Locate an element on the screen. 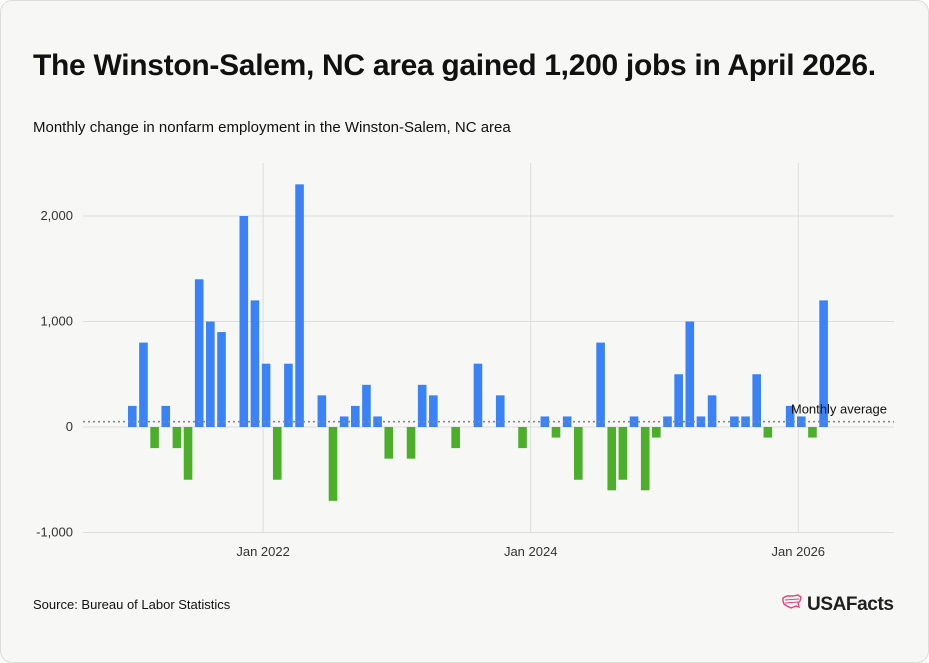 This screenshot has width=929, height=663. y-tick-label: 2,000 is located at coordinates (56, 215).